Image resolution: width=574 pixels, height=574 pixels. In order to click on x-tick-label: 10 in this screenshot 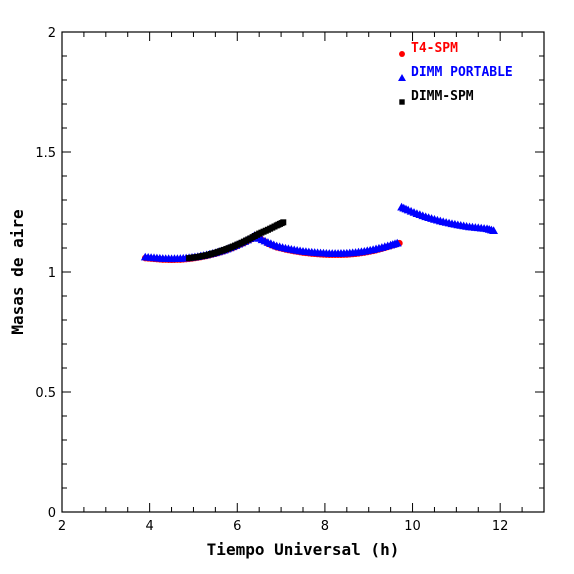, I will do `click(412, 526)`.